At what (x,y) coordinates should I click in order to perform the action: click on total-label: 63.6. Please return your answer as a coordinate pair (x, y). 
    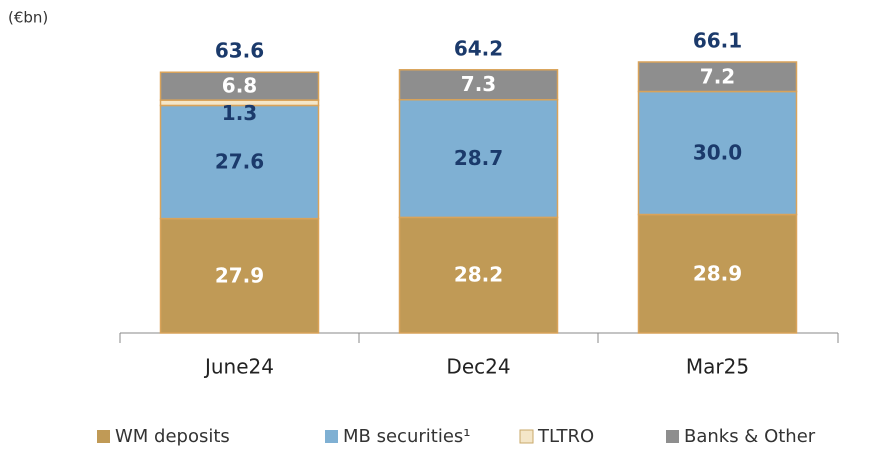
    Looking at the image, I should click on (239, 51).